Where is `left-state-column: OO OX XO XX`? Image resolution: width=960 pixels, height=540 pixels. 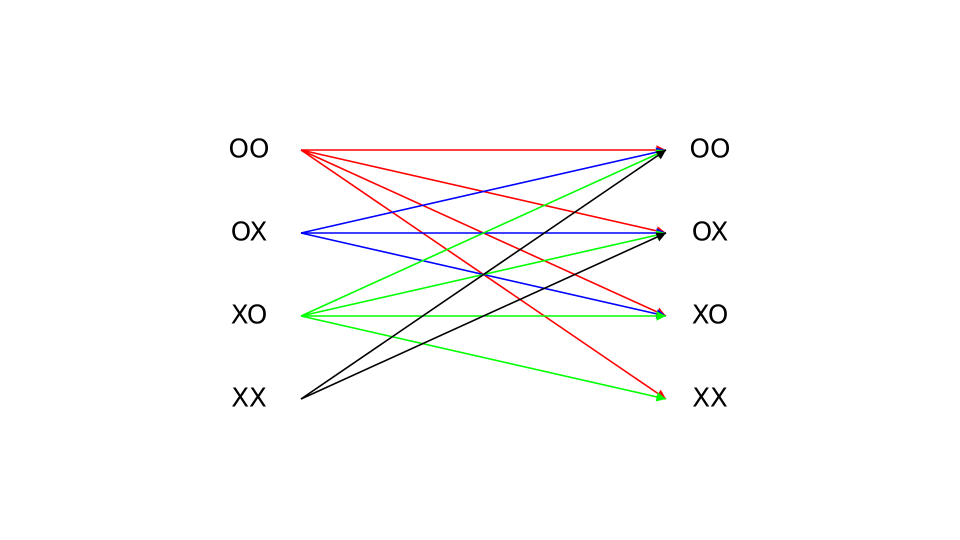 left-state-column: OO OX XO XX is located at coordinates (249, 274).